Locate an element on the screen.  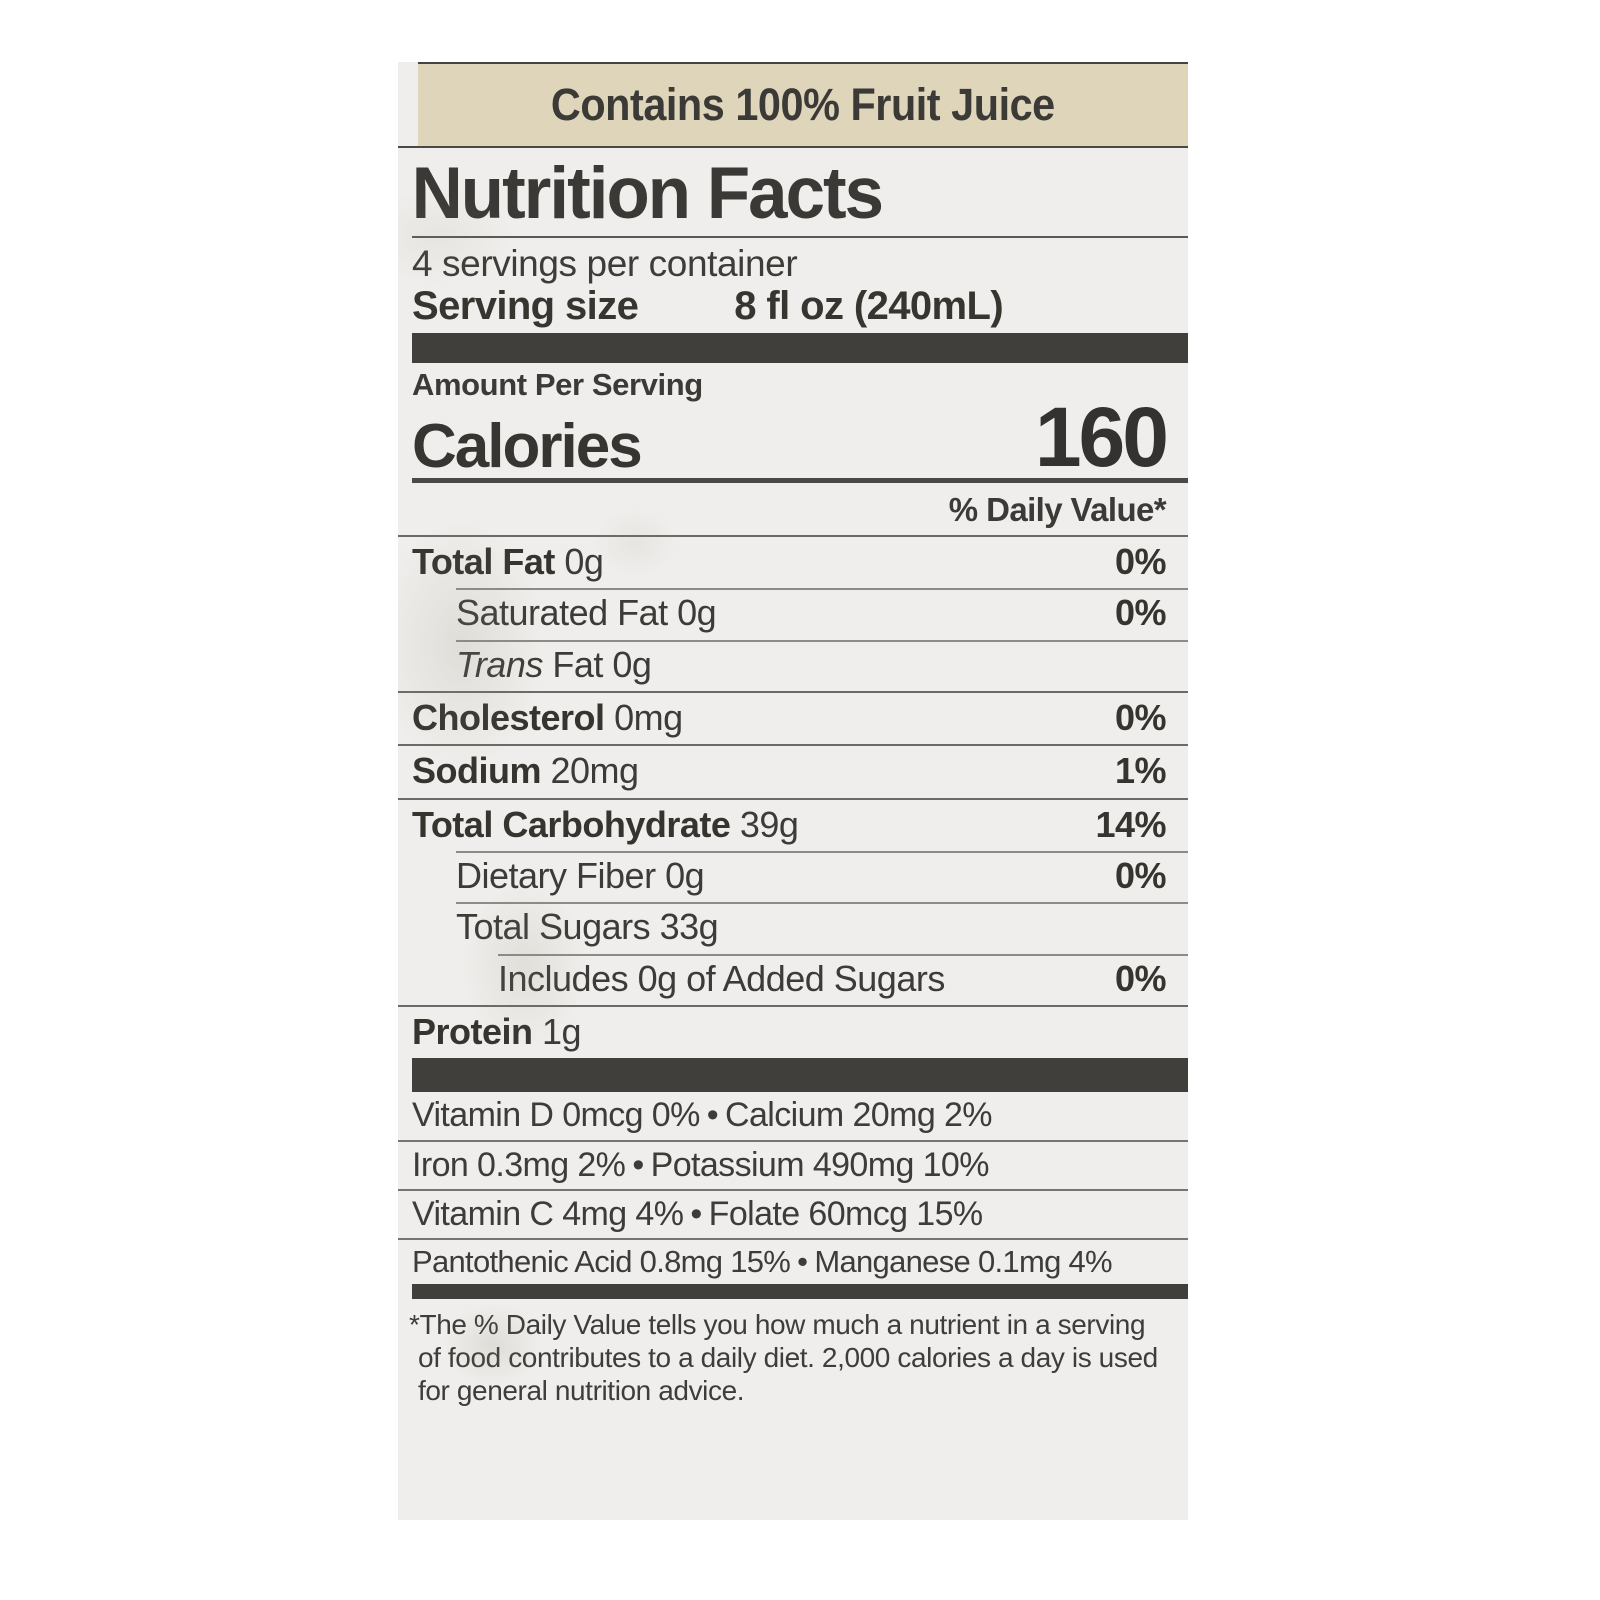
nutrient-dv: 1% is located at coordinates (1140, 771).